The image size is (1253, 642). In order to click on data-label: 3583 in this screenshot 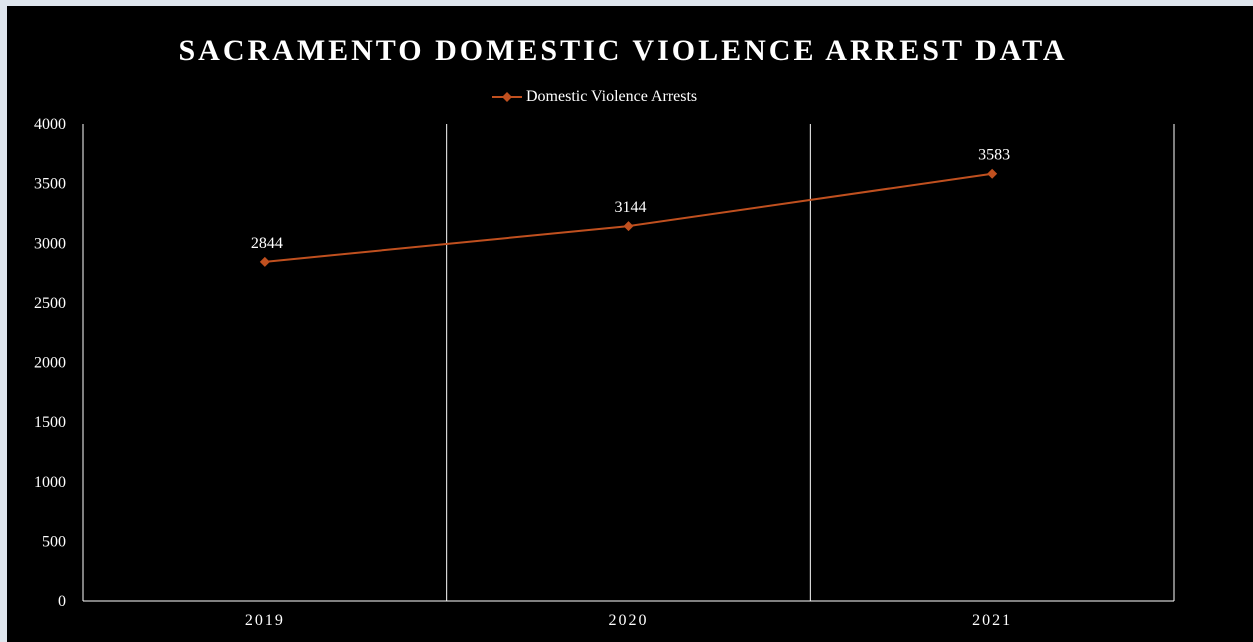, I will do `click(994, 155)`.